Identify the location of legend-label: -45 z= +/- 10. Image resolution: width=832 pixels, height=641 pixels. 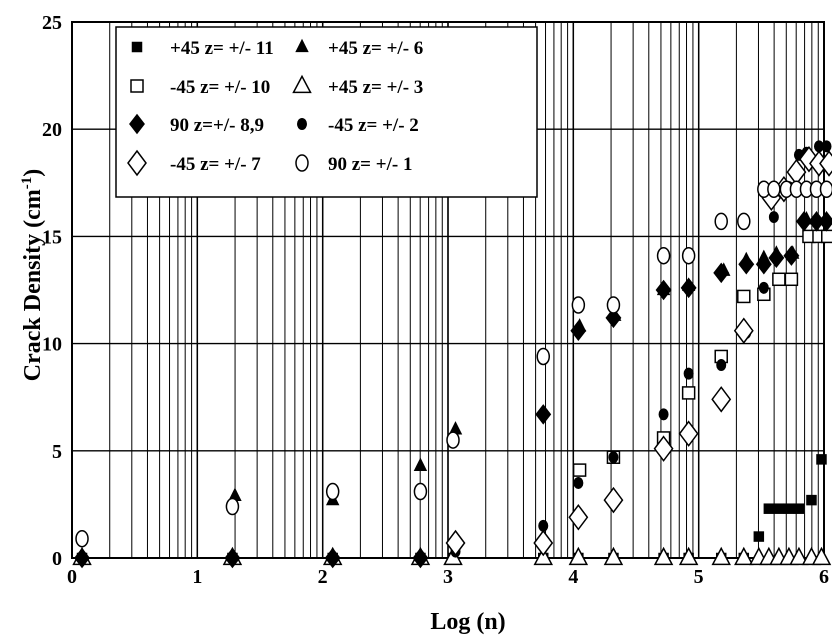
(220, 87).